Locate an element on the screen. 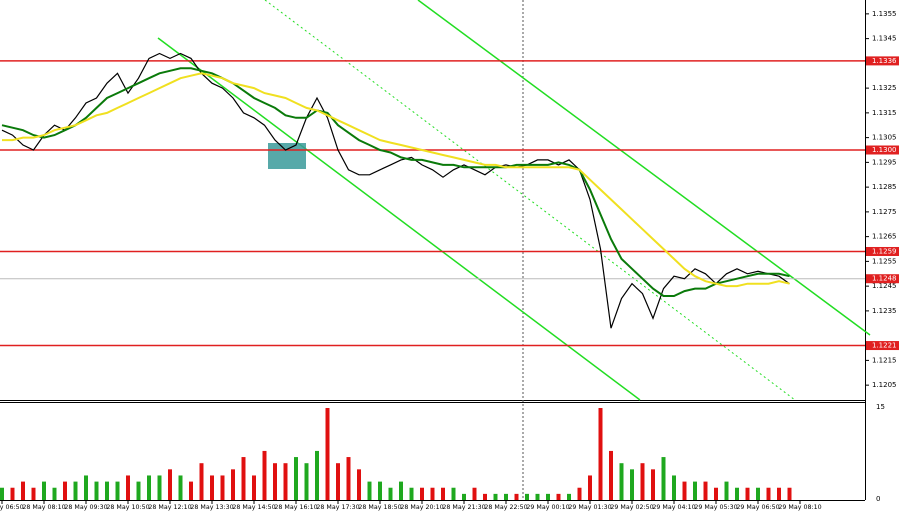 The image size is (900, 512). x-tick-label: 29 May 05:30 is located at coordinates (715, 507).